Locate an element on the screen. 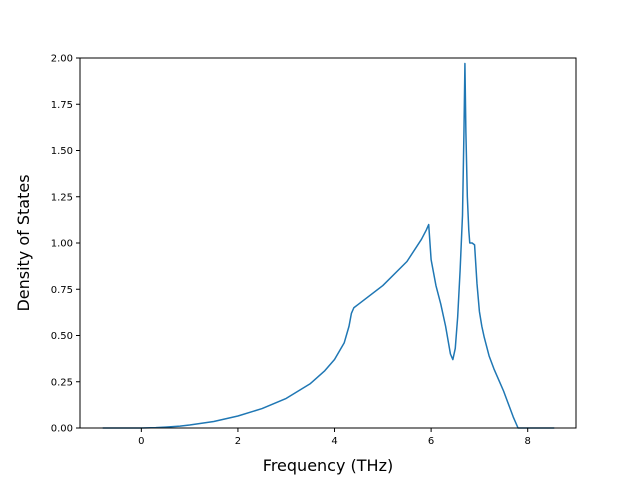  y-tick-label: 1.50 is located at coordinates (62, 151).